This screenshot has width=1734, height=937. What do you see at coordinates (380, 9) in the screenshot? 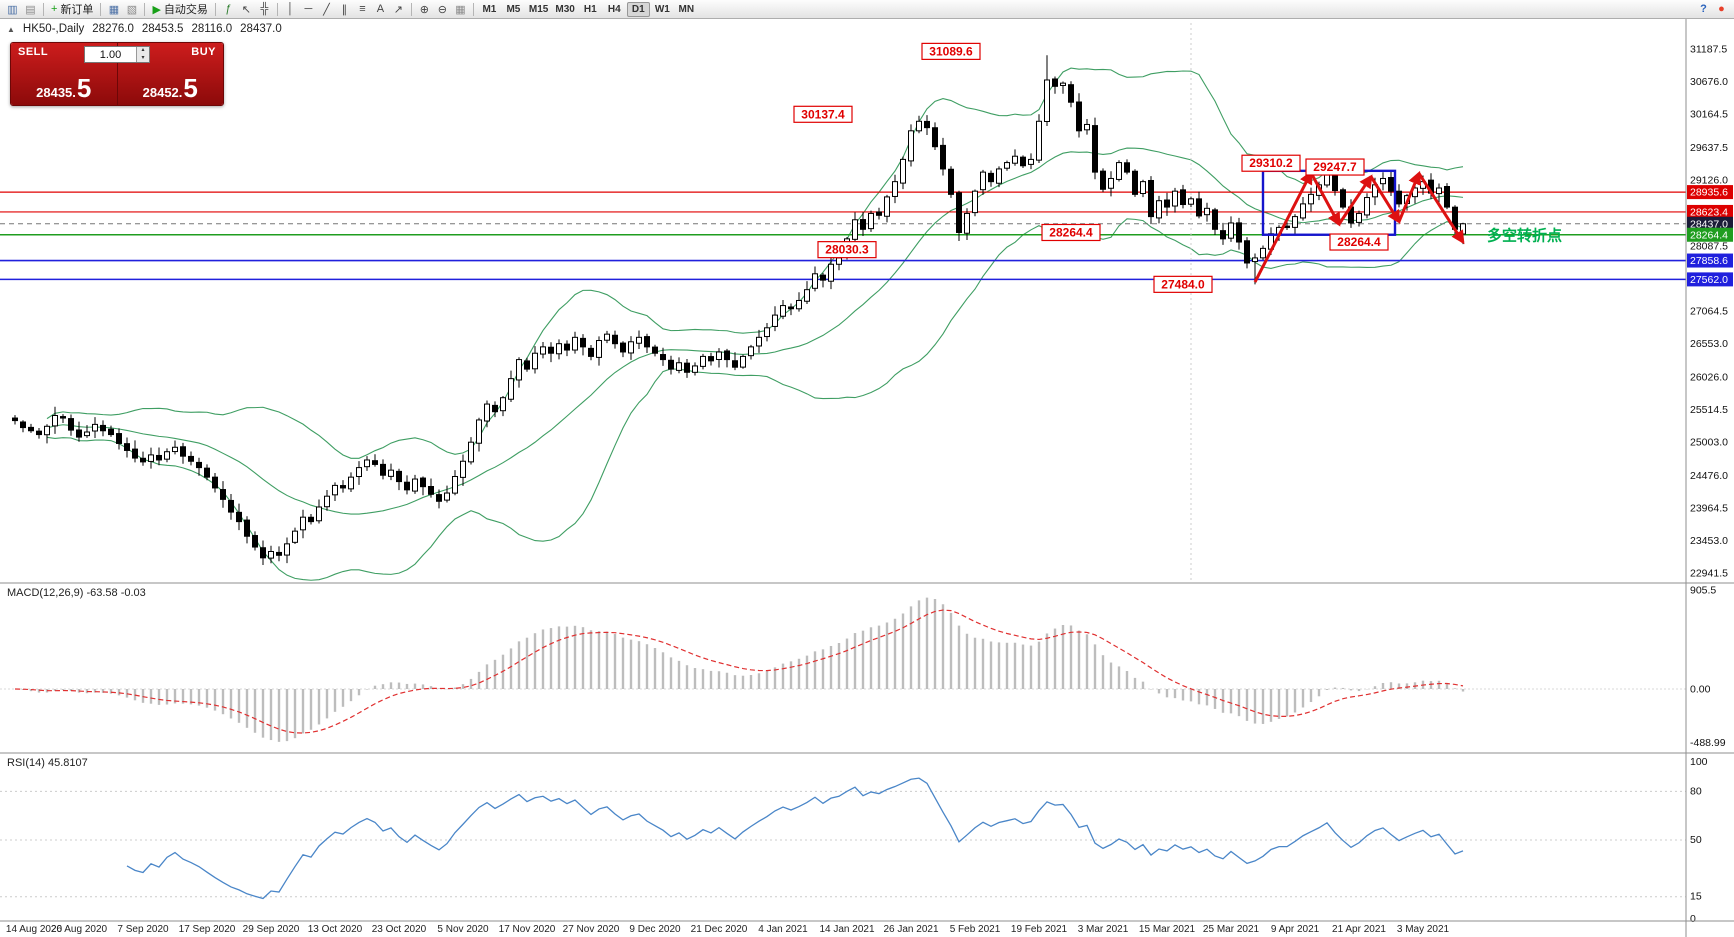
I see `text-tool-icon: A` at bounding box center [380, 9].